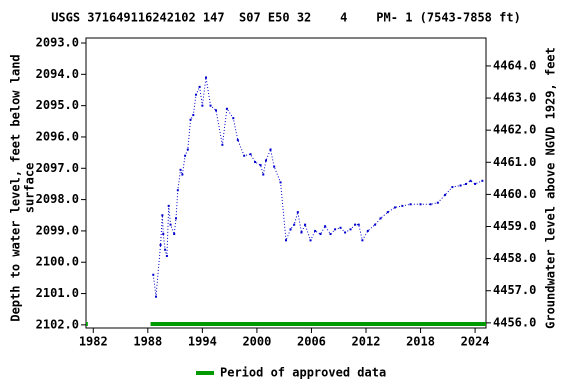 Image resolution: width=576 pixels, height=384 pixels. Describe the element at coordinates (93, 342) in the screenshot. I see `x-tick-label: 1982` at that location.